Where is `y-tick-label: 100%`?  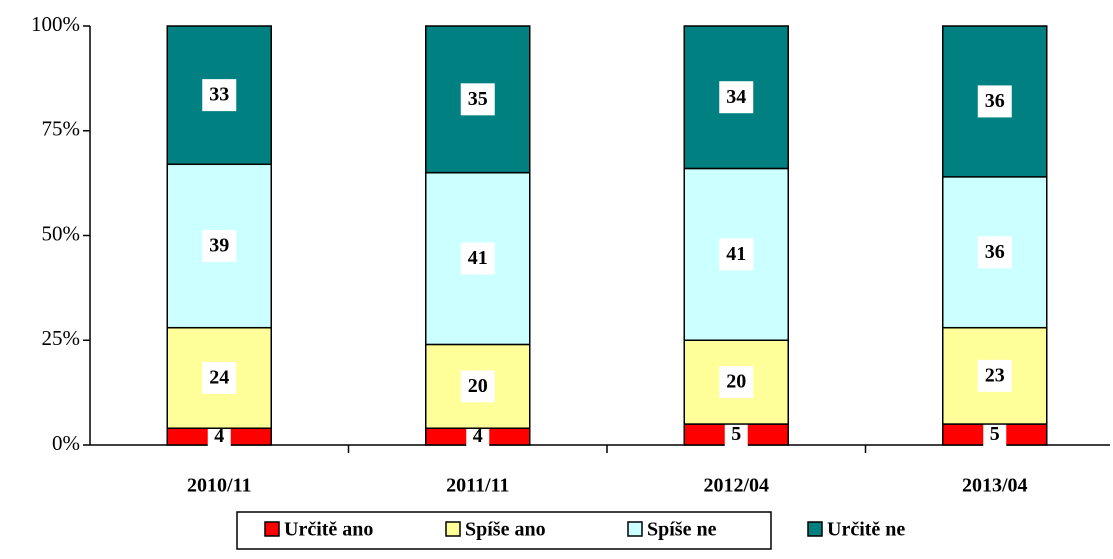 y-tick-label: 100% is located at coordinates (55, 24).